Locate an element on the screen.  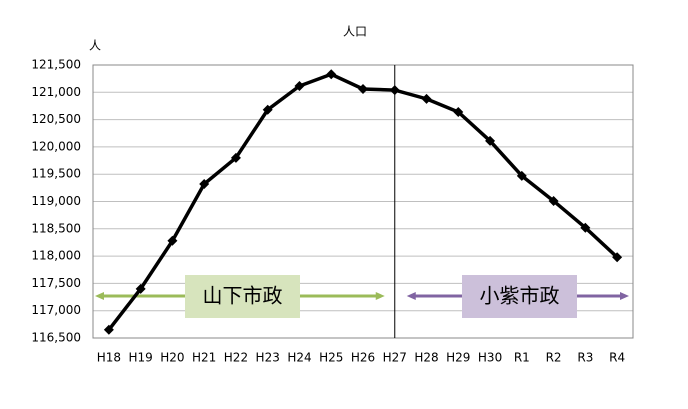
y-tick-label: 117,500 is located at coordinates (56, 283).